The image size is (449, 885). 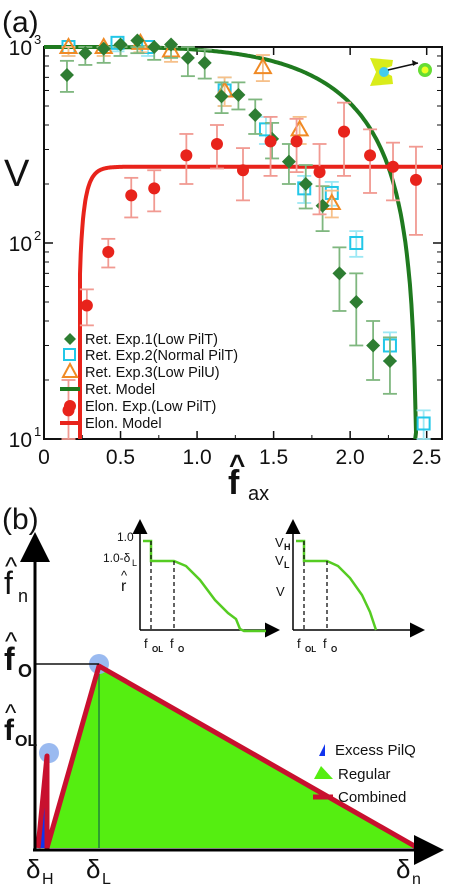 I want to click on panel-a-xlabel-hat: ^, so click(x=237, y=464).